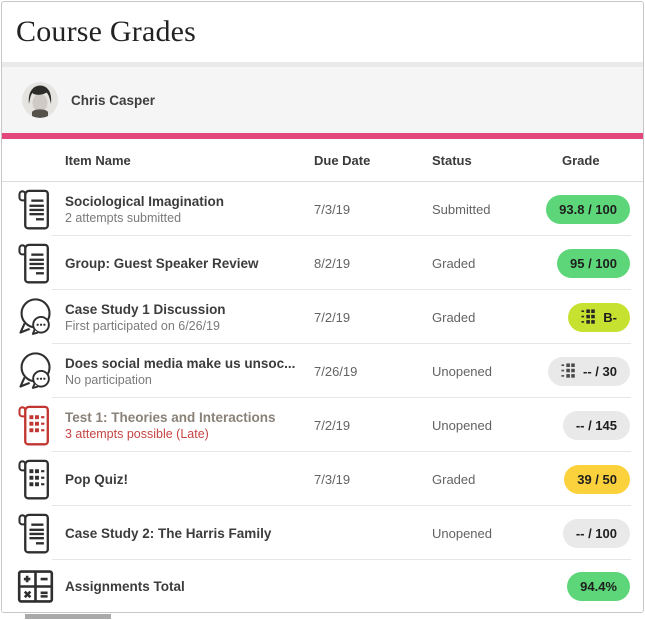 Image resolution: width=645 pixels, height=620 pixels. I want to click on grade-pill: B-, so click(599, 317).